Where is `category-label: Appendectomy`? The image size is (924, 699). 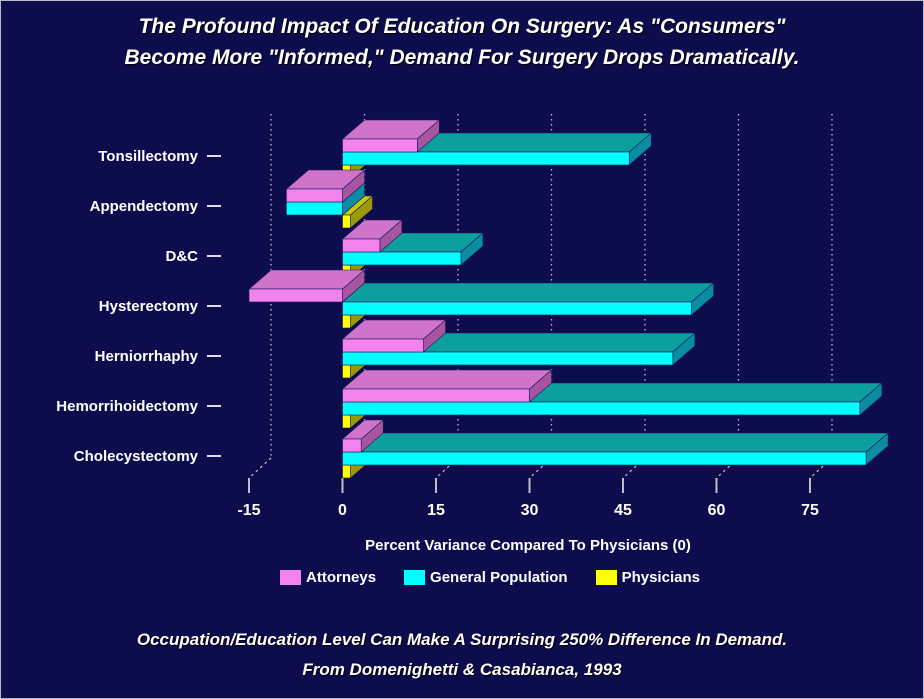
category-label: Appendectomy is located at coordinates (144, 206).